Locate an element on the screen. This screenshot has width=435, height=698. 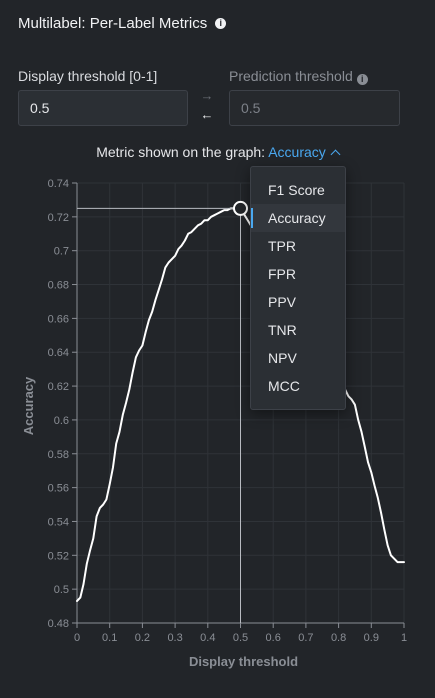
prediction-threshold-label: Prediction threshold is located at coordinates (291, 76).